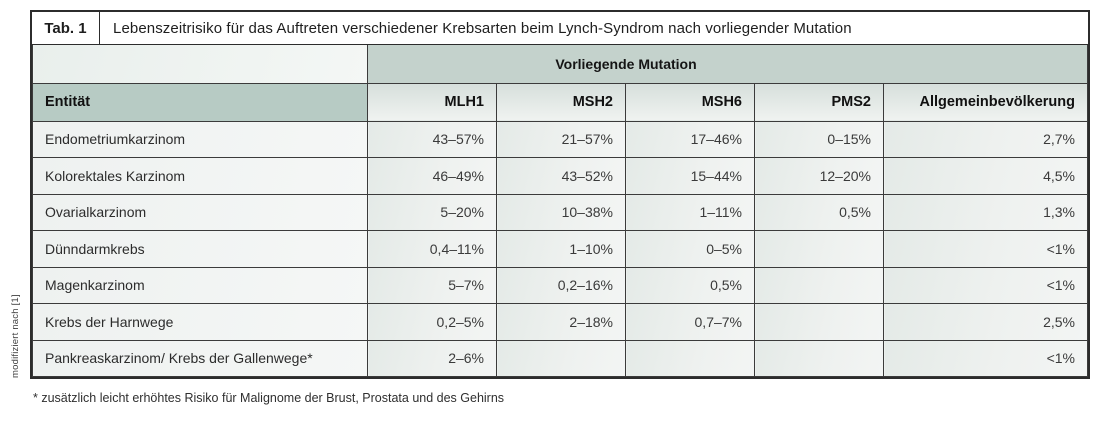  I want to click on value-cell: 2–18%, so click(561, 322).